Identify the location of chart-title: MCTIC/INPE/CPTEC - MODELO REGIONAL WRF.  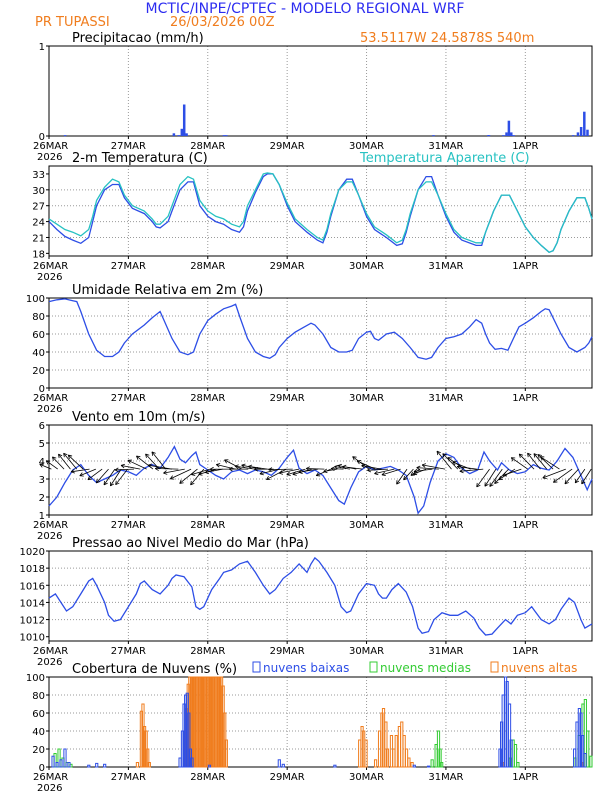
(305, 9).